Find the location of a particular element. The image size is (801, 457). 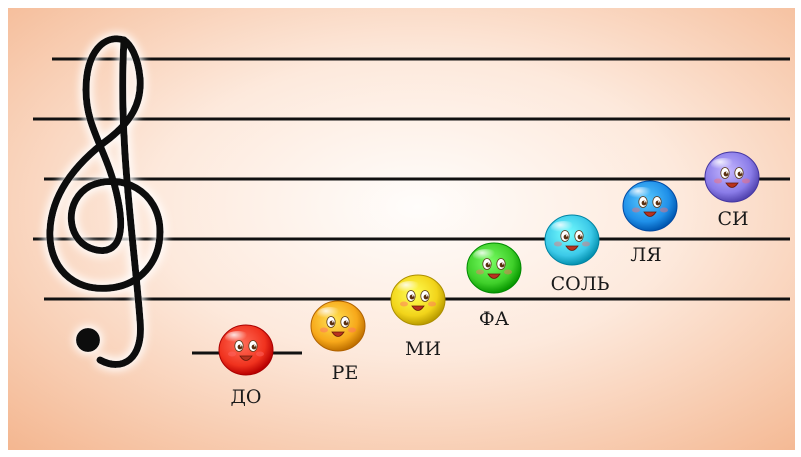

note-label-mi: МИ is located at coordinates (423, 349).